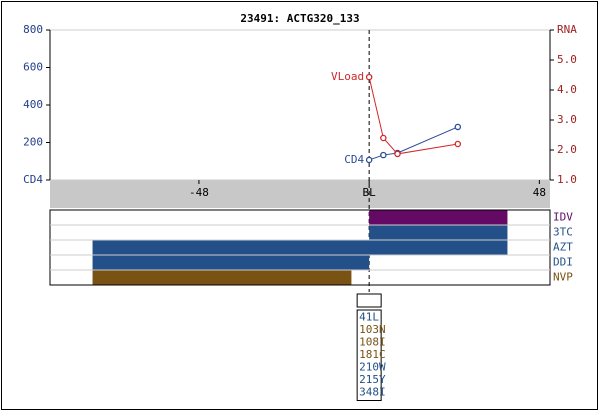 This screenshot has height=412, width=600. What do you see at coordinates (567, 119) in the screenshot?
I see `y2-tick-label: 3.0` at bounding box center [567, 119].